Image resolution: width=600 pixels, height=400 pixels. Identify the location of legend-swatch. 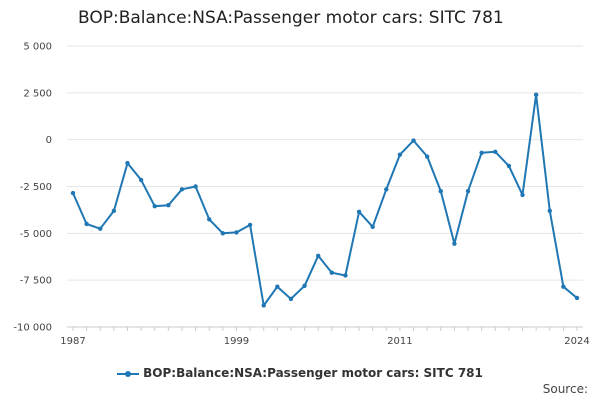
(128, 374).